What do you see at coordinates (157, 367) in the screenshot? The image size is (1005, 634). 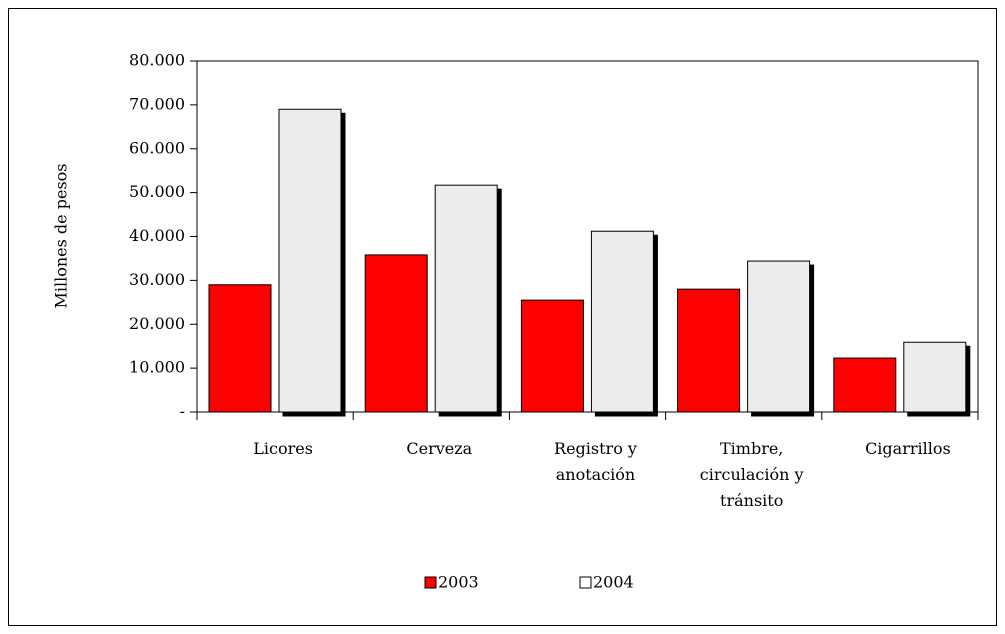 I see `y-tick-label: 10.000` at bounding box center [157, 367].